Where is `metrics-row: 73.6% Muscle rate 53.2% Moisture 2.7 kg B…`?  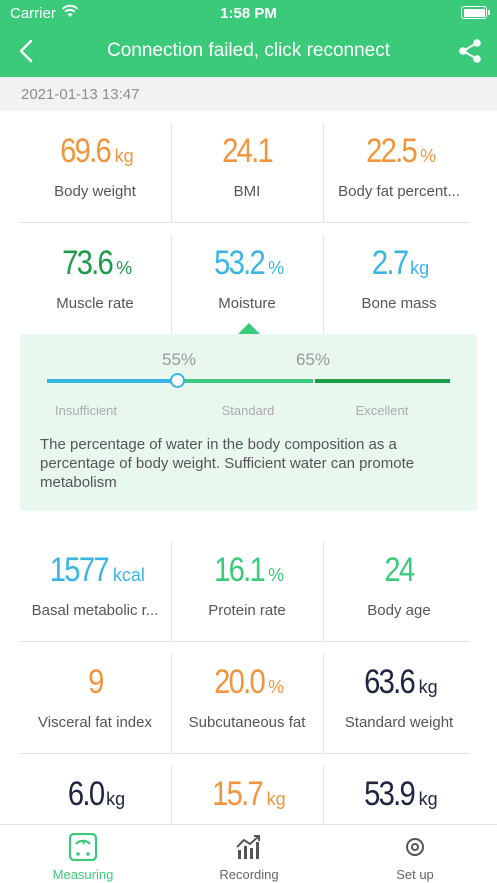 metrics-row: 73.6% Muscle rate 53.2% Moisture 2.7 kg B… is located at coordinates (245, 285).